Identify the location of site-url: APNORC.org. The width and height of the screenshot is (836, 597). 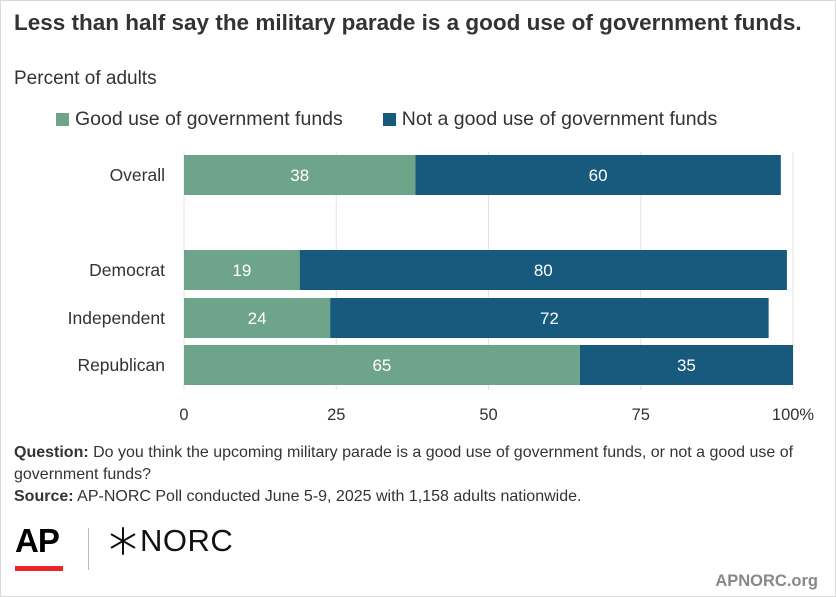
(766, 581).